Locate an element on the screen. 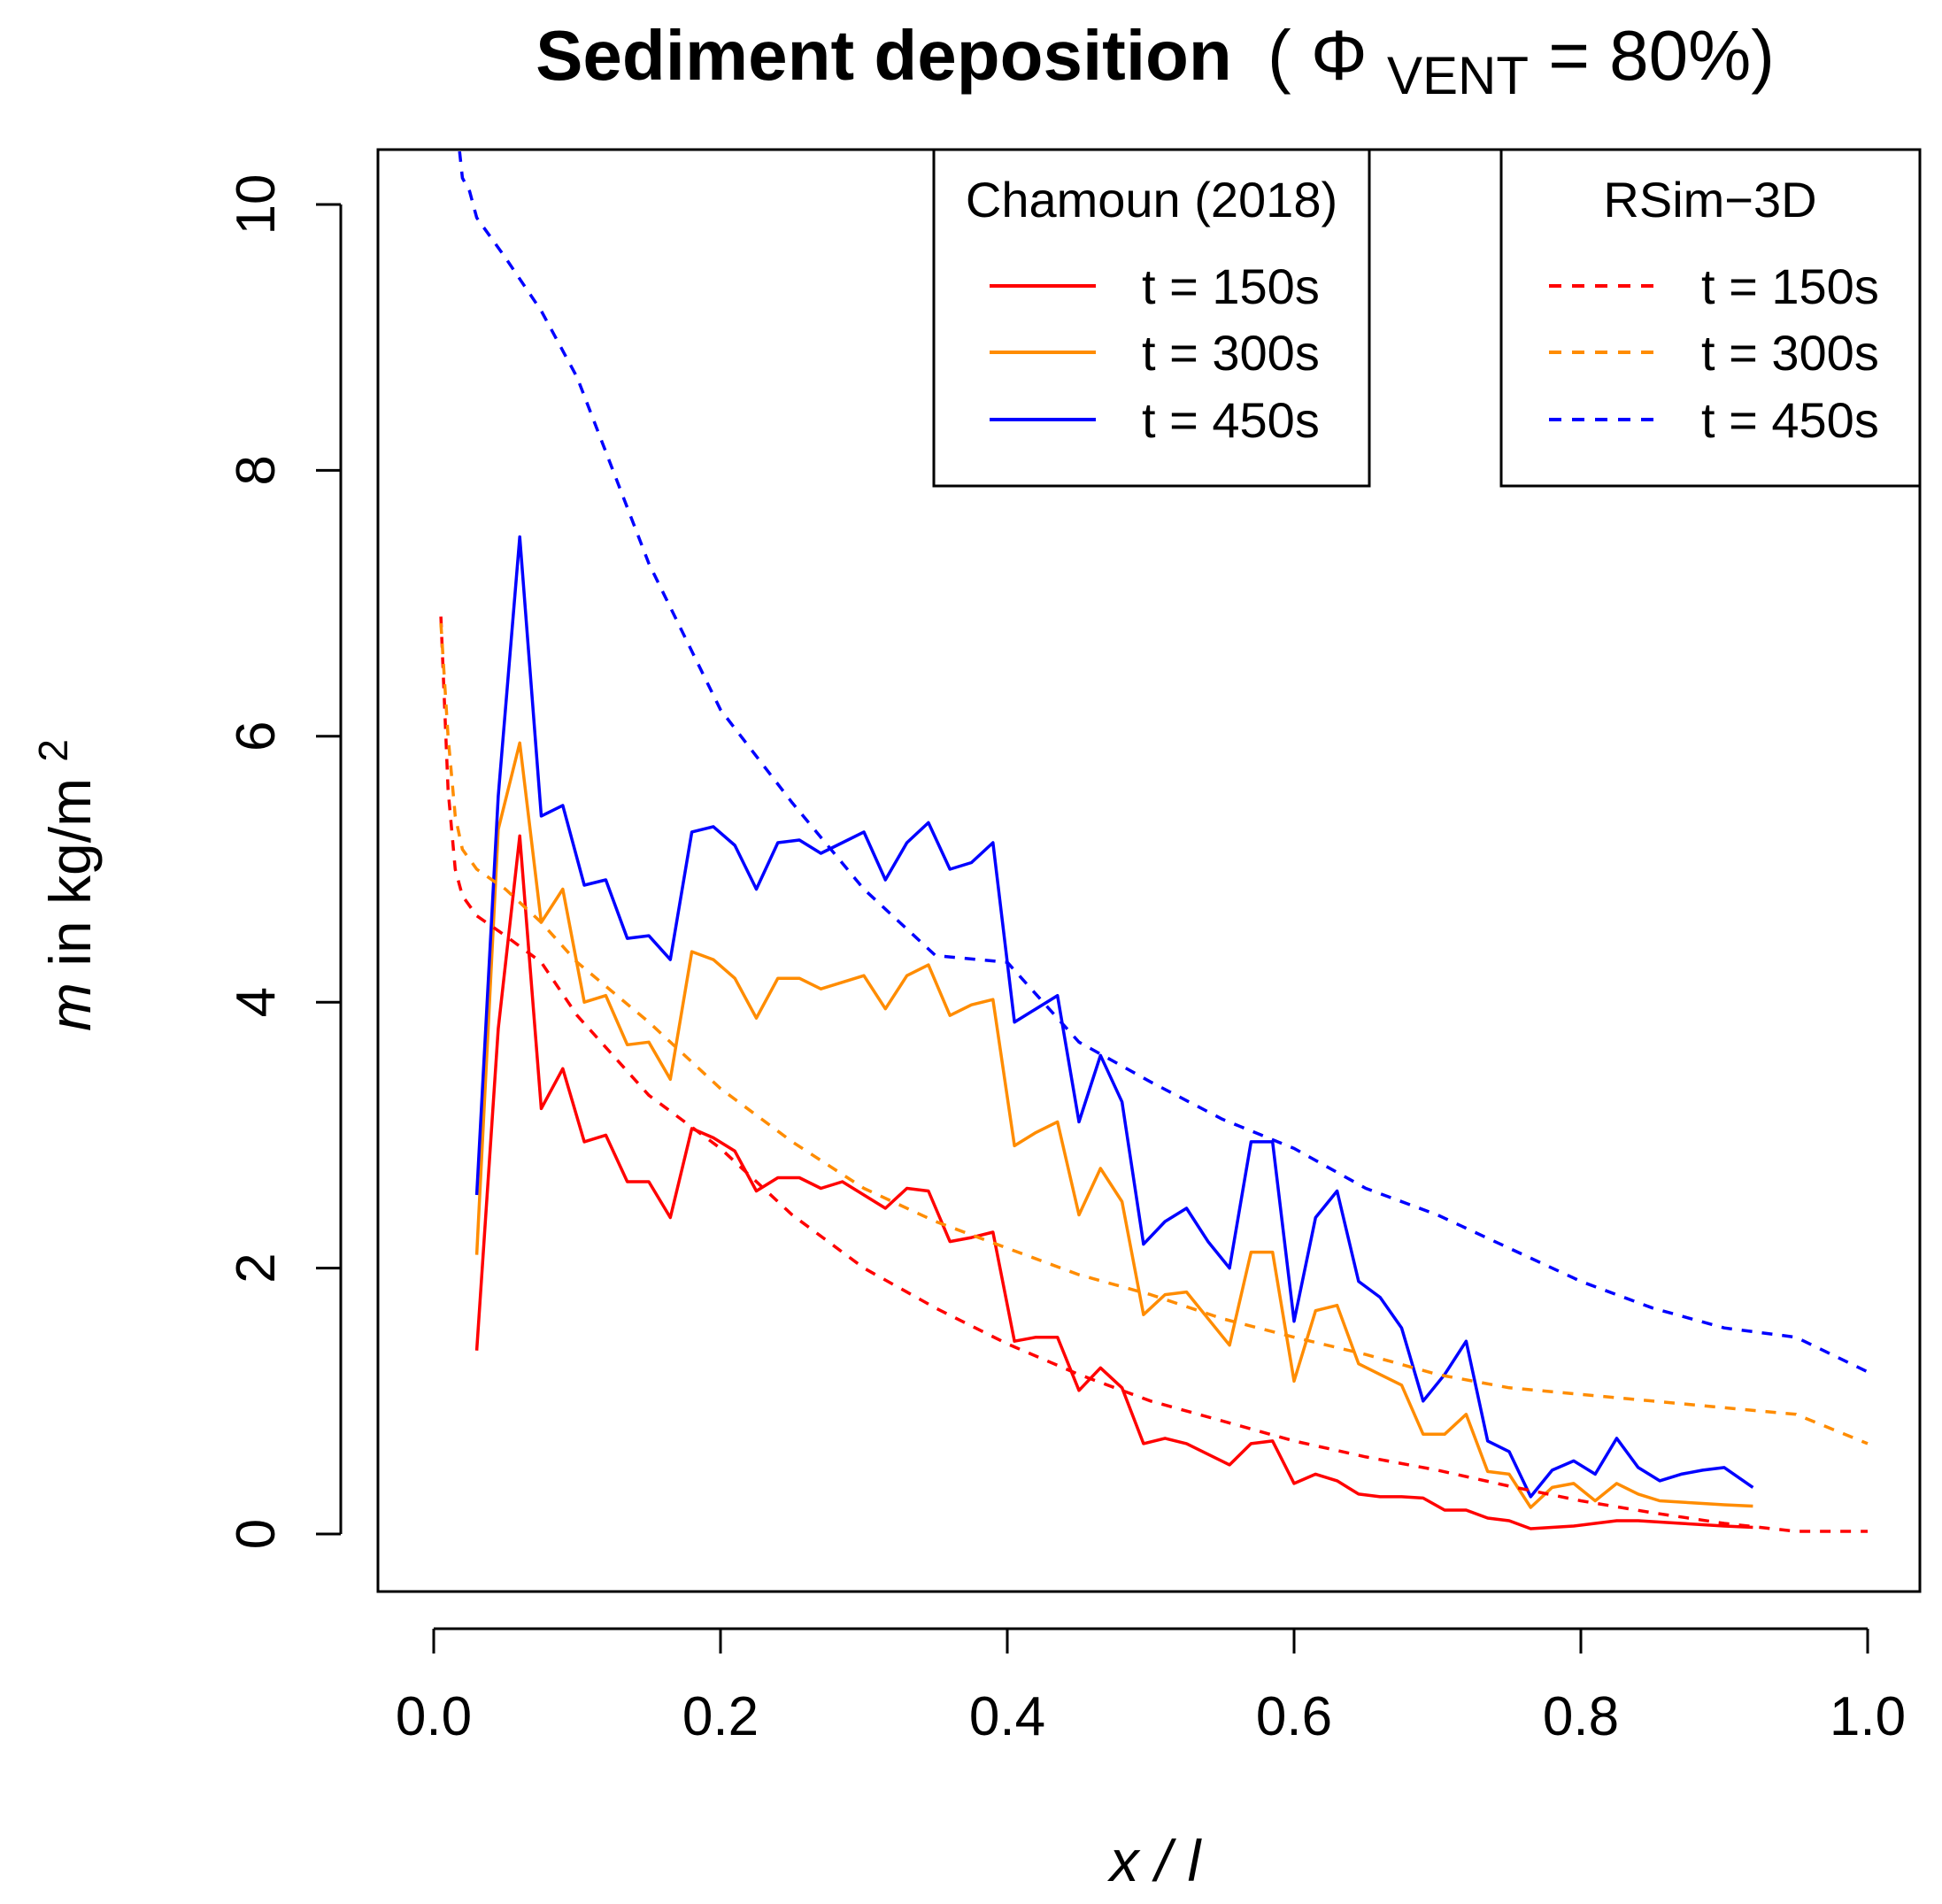 The height and width of the screenshot is (1904, 1942). x-axis-label-unit: l is located at coordinates (1195, 1860).